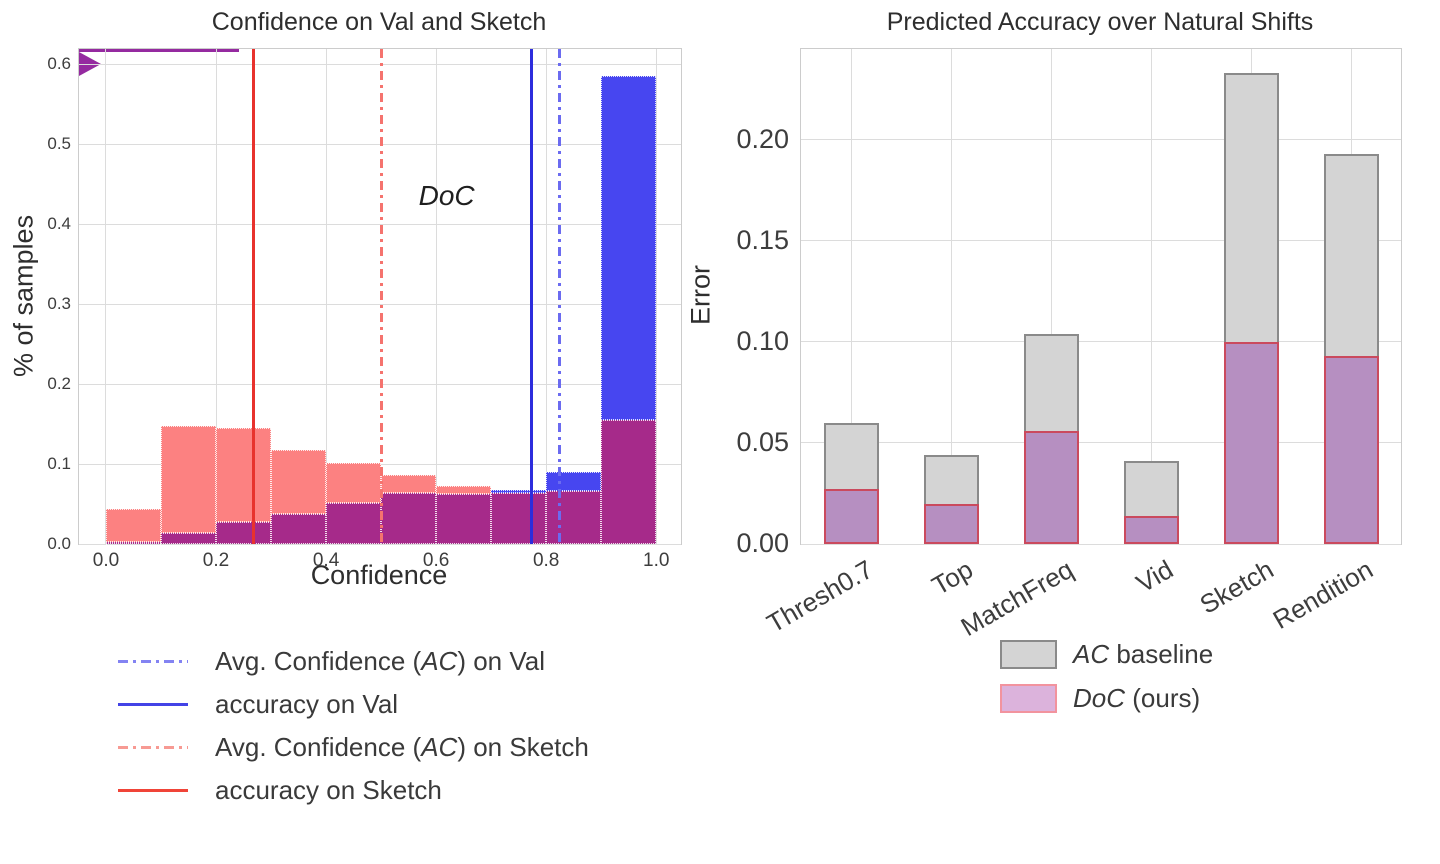  Describe the element at coordinates (501, 661) in the screenshot. I see `label-part: ) on Val` at that location.